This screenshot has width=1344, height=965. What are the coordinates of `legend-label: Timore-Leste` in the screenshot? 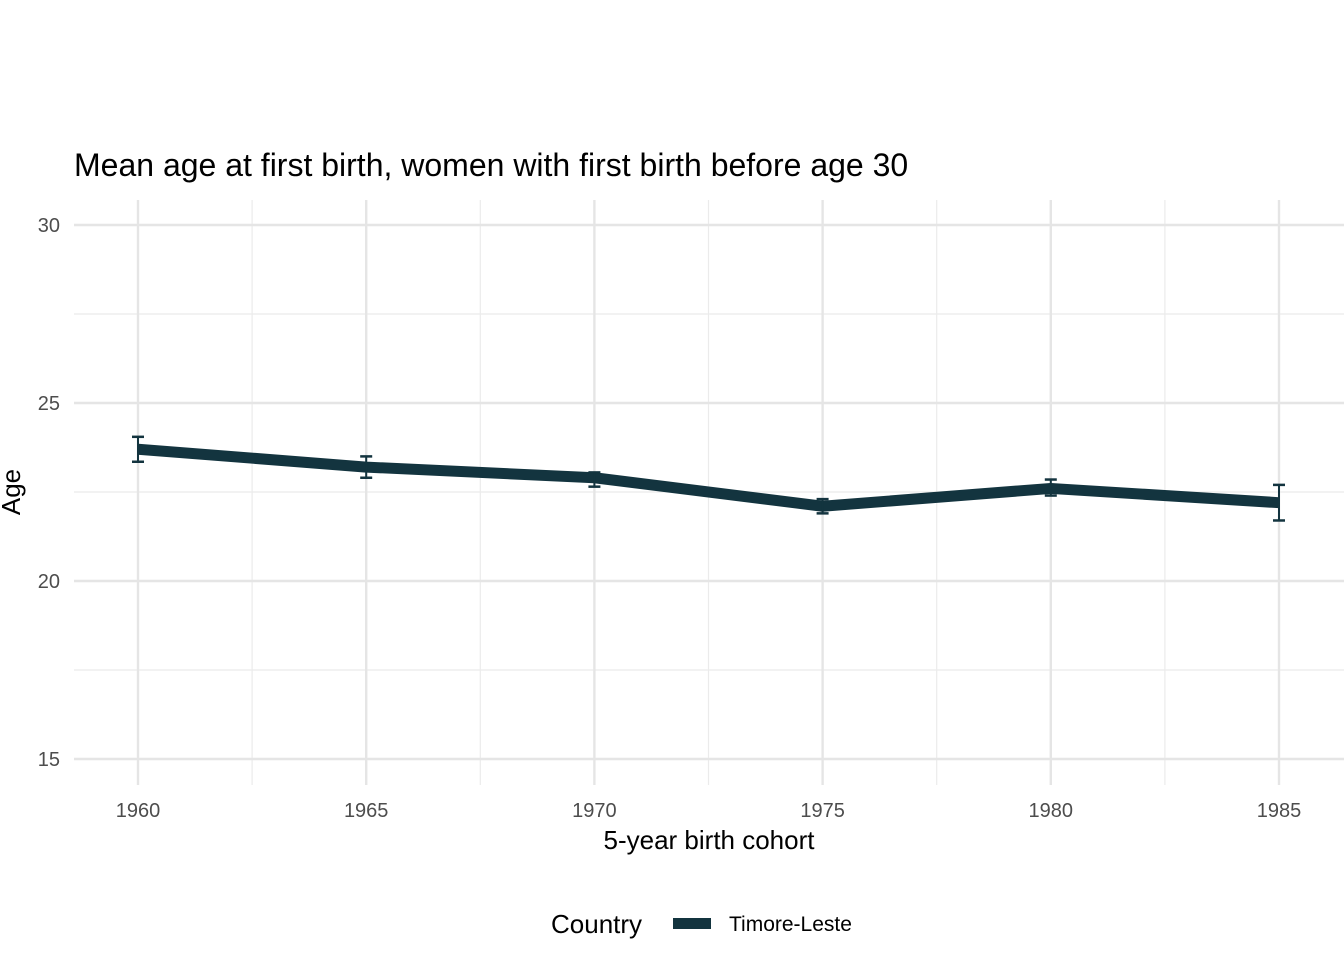 It's located at (790, 924).